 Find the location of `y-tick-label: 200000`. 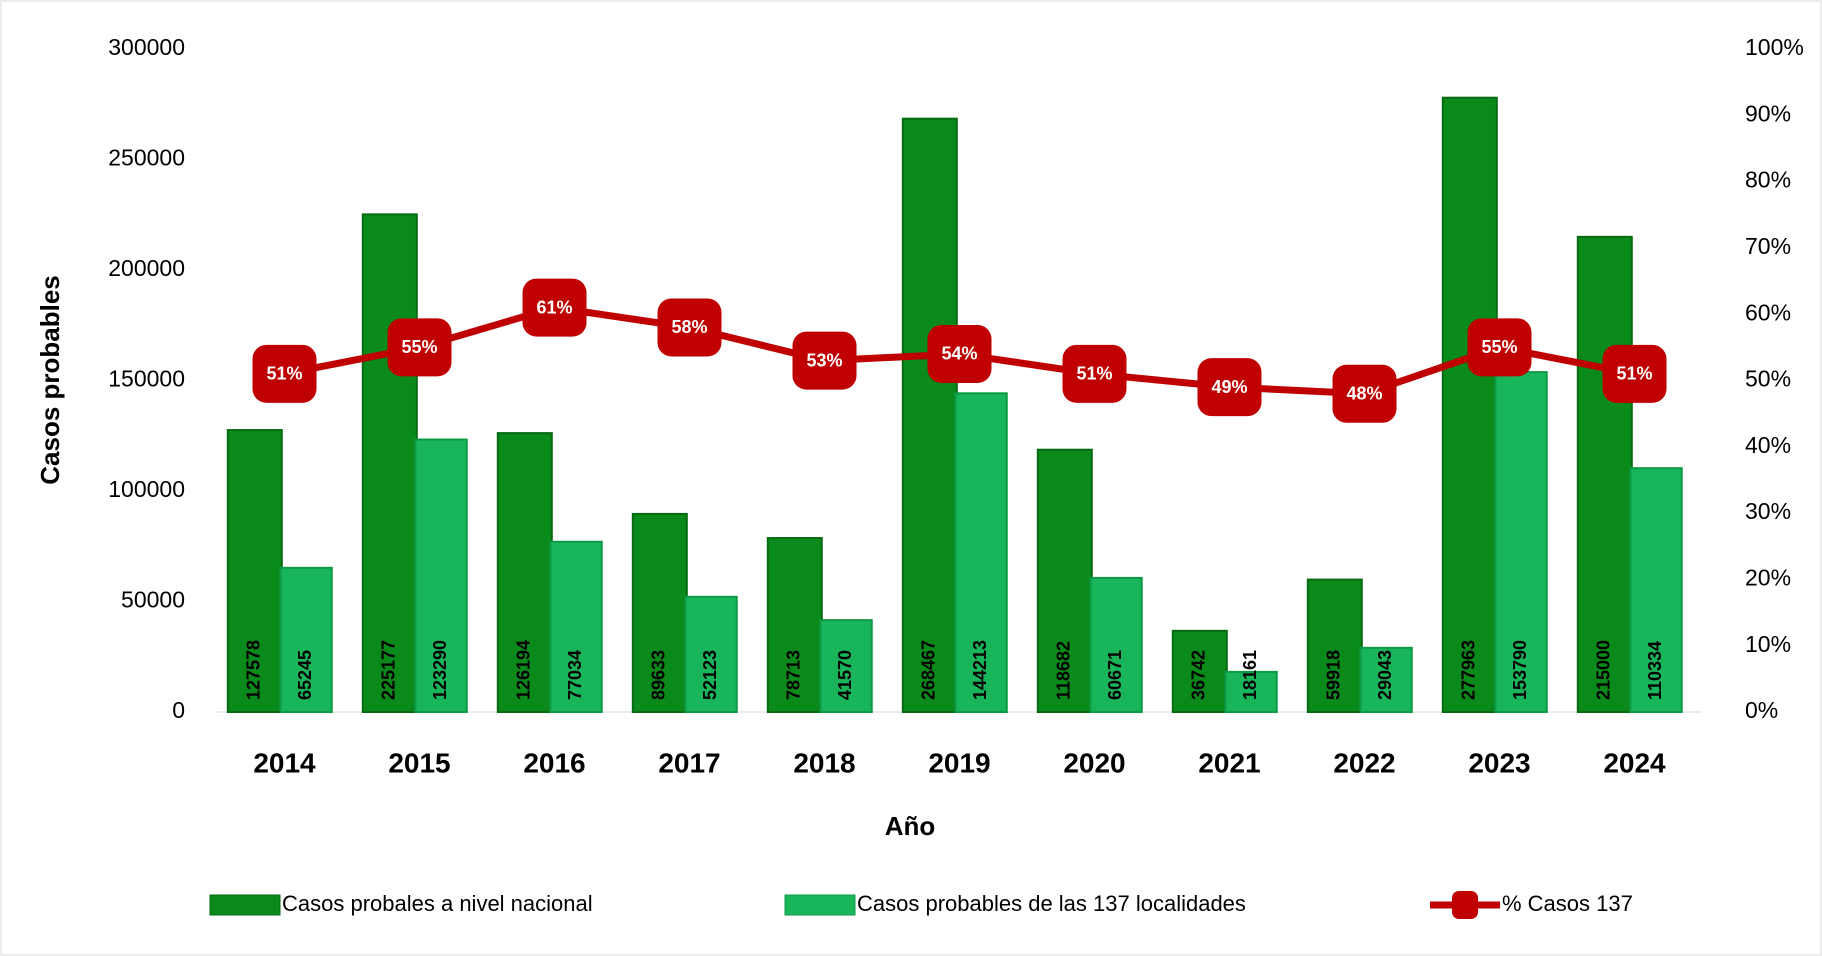

y-tick-label: 200000 is located at coordinates (146, 268).